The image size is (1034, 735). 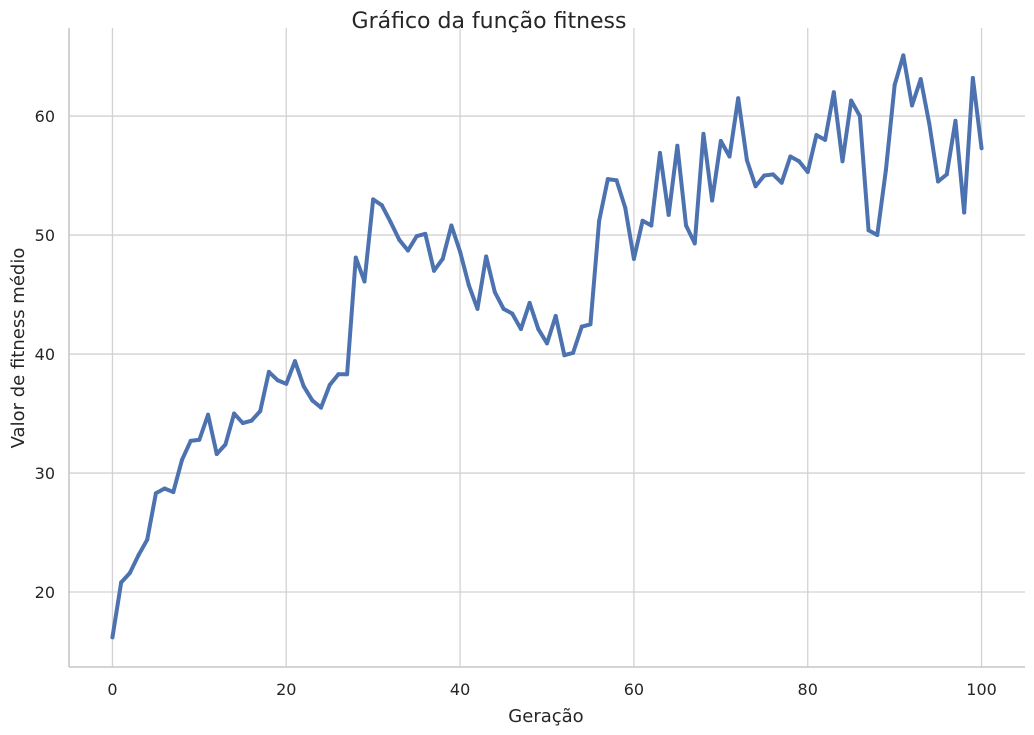 I want to click on y-tick-label-30: 30, so click(x=45, y=473).